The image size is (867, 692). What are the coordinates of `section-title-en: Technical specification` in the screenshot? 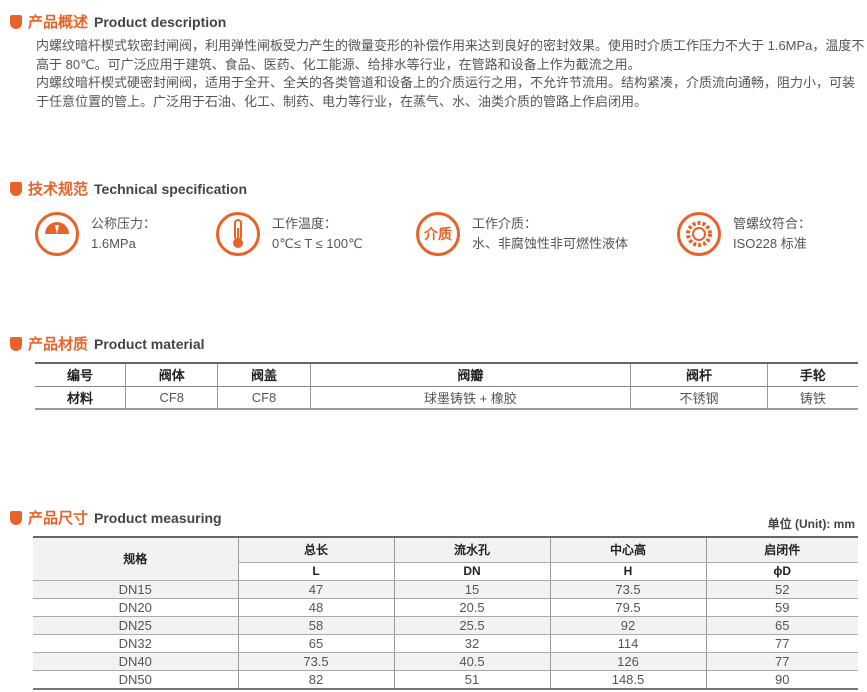 It's located at (171, 188).